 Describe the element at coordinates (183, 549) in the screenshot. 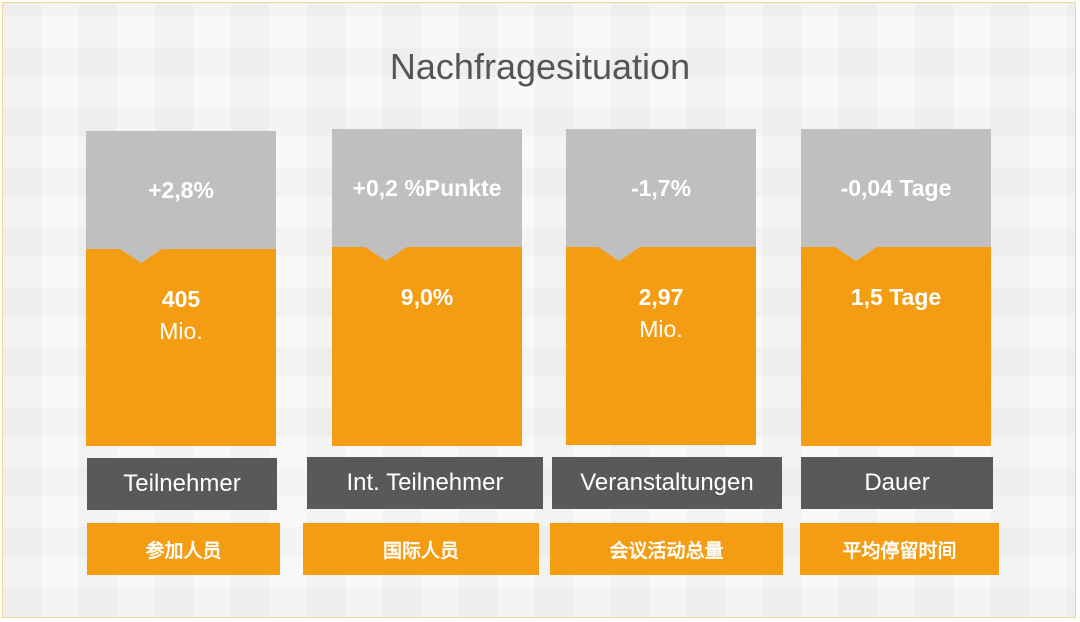

I see `label-cn-teilnehmer: 参加人员` at that location.